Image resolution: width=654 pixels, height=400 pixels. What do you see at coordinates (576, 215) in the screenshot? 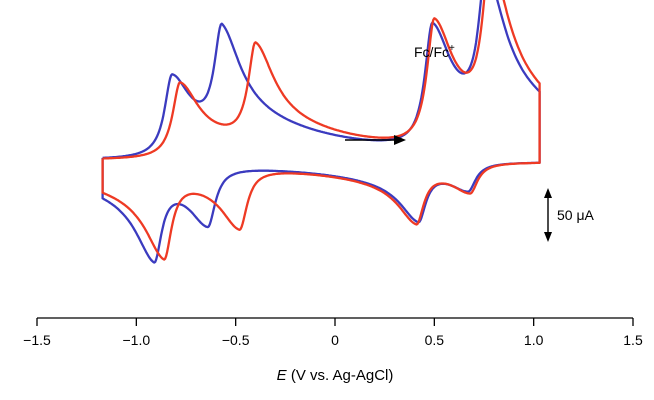
I see `scale-bar-label: 50 μA` at bounding box center [576, 215].